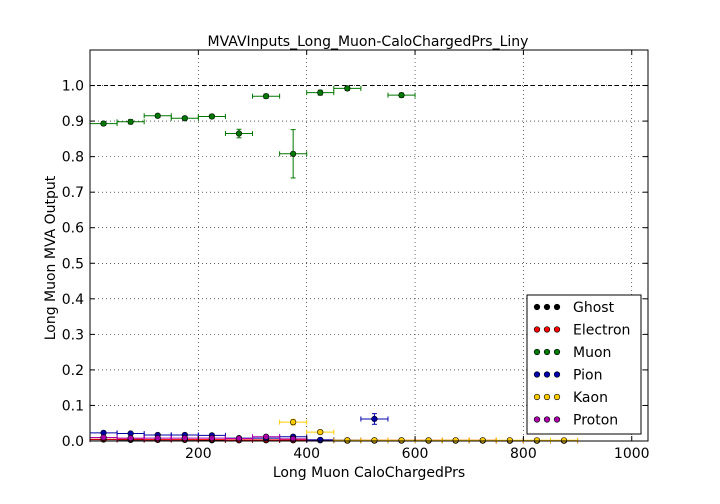 This screenshot has height=504, width=720. I want to click on y-tick-label: 0.5, so click(73, 264).